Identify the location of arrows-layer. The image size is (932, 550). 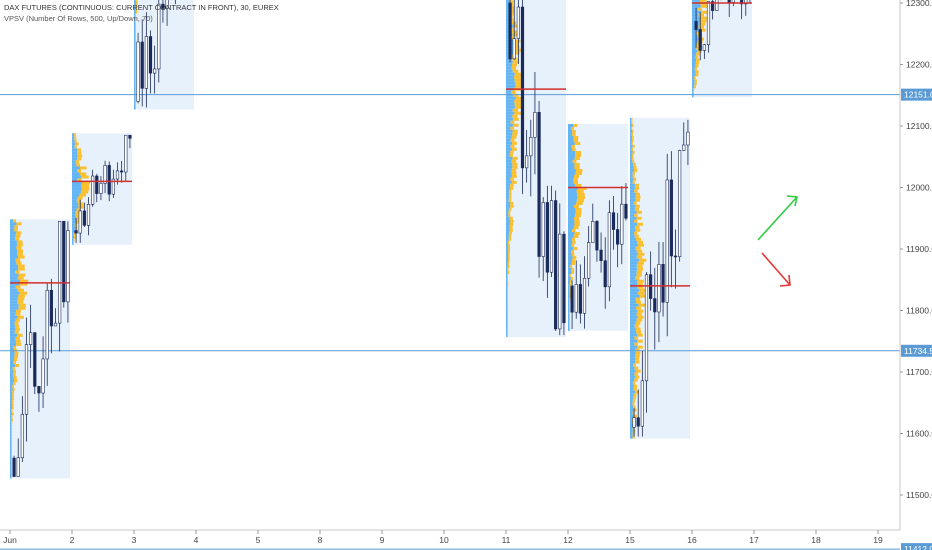
(777, 241).